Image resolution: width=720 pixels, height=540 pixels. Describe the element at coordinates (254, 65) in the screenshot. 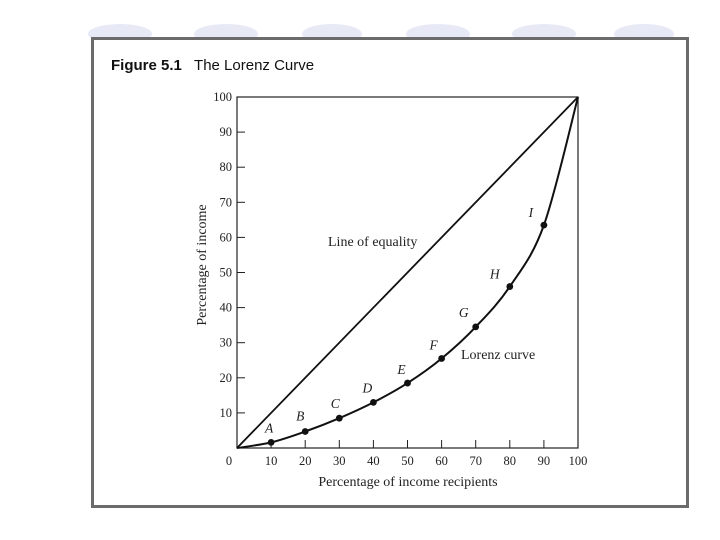

I see `figure-name: The Lorenz Curve` at that location.